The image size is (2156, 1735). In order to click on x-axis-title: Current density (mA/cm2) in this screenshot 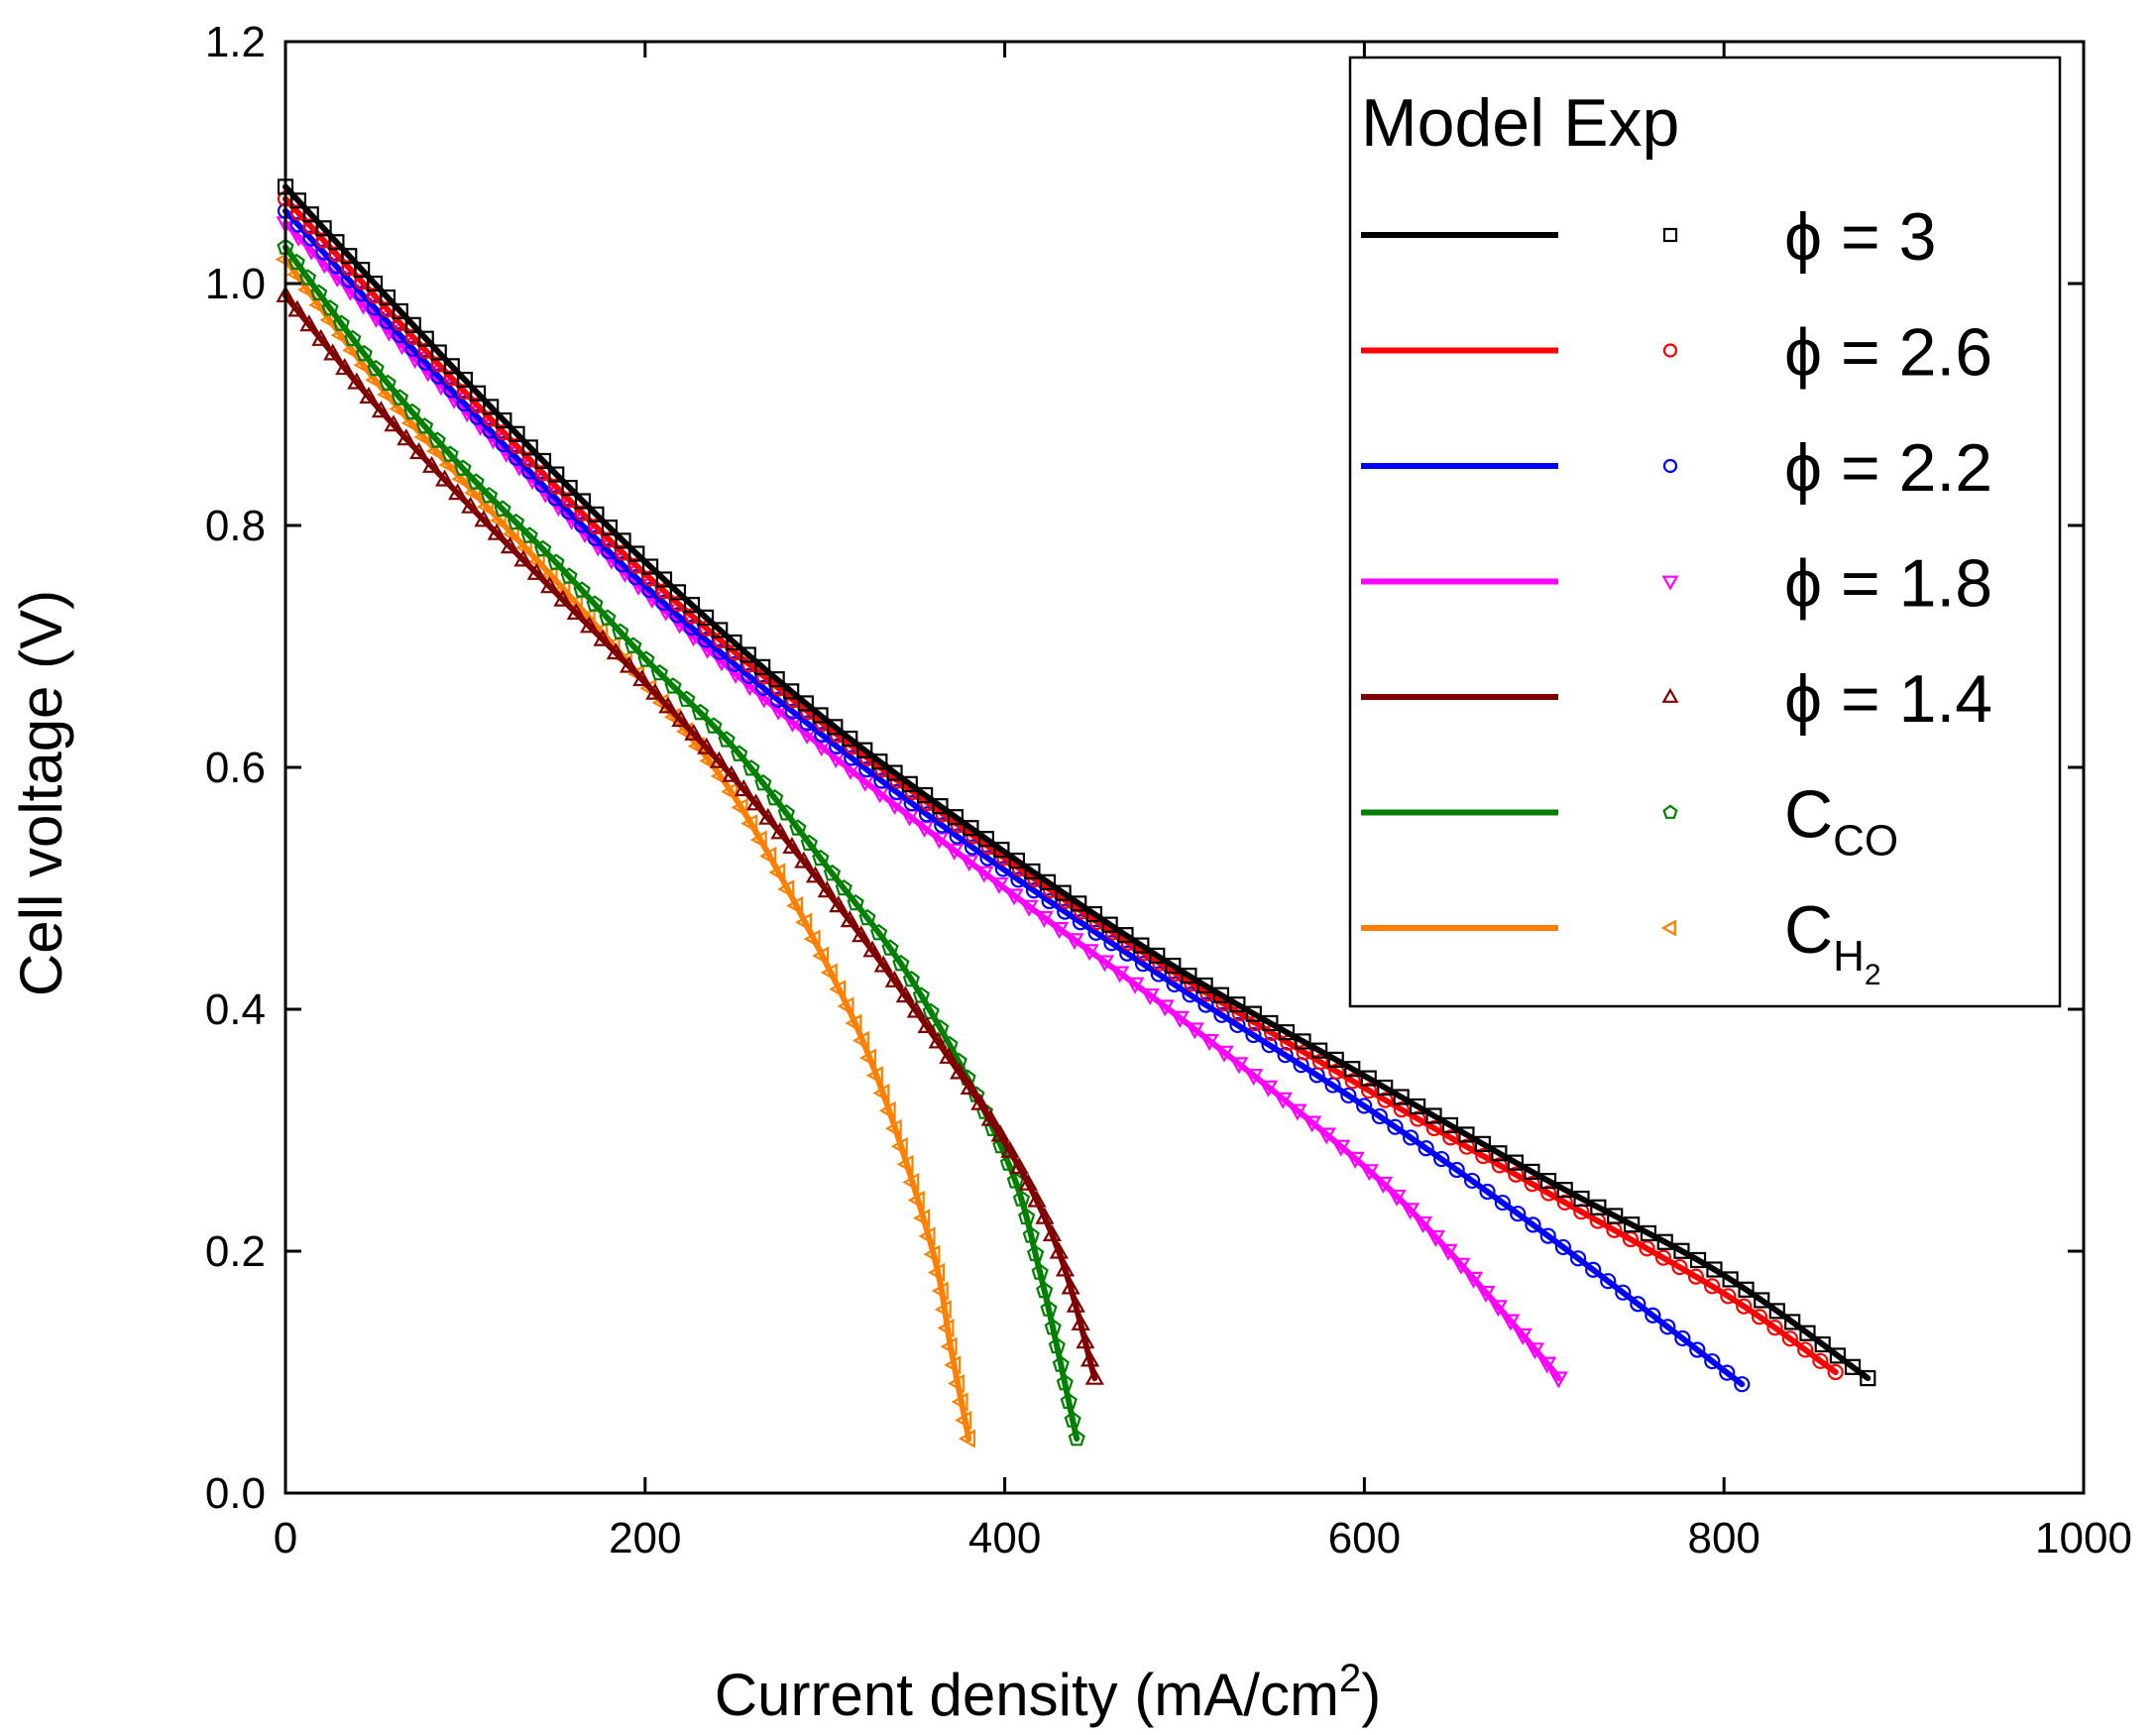, I will do `click(1048, 1692)`.